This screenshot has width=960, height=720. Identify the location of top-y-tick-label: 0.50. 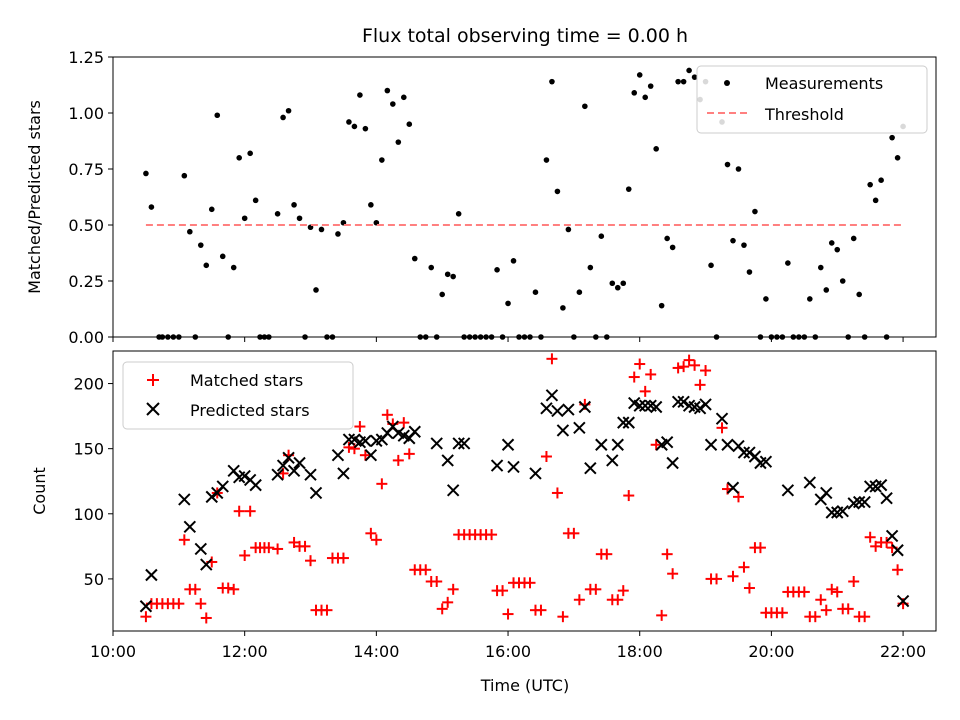
(86, 225).